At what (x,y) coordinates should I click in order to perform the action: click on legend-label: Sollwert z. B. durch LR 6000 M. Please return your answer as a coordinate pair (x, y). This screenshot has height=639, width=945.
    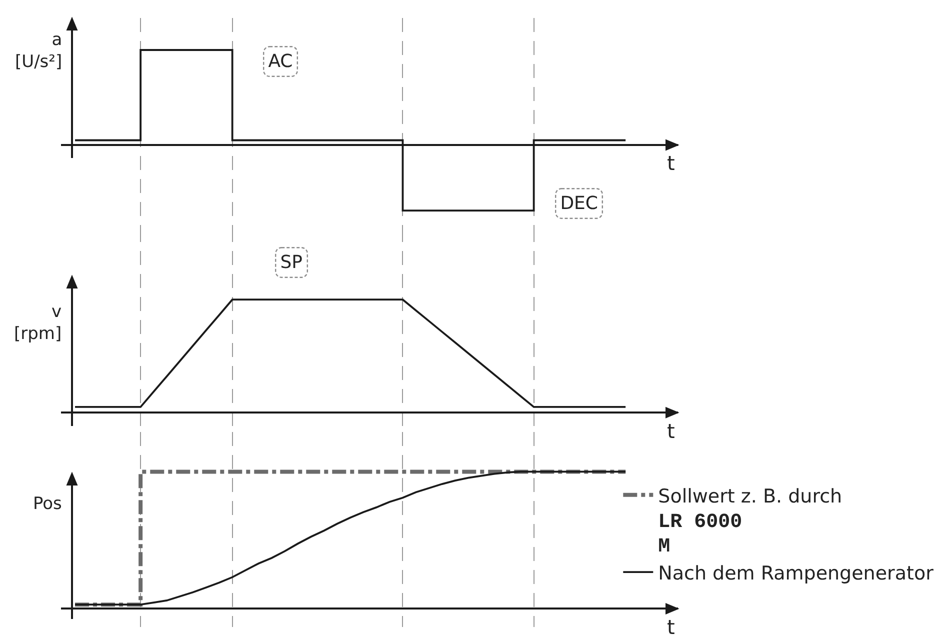
    Looking at the image, I should click on (750, 522).